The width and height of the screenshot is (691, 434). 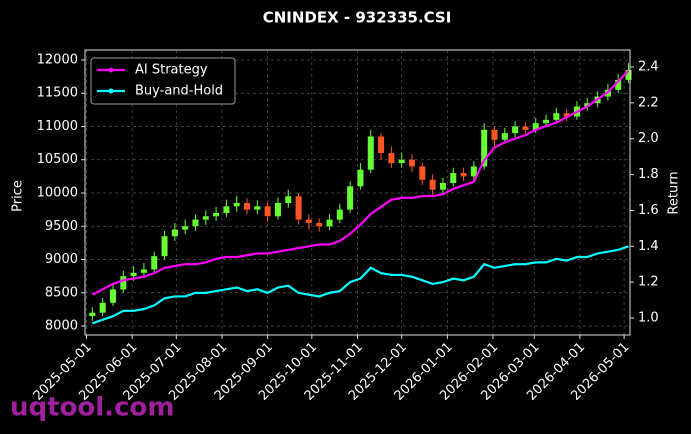 I want to click on y2-tick-label: 2.0, so click(x=648, y=138).